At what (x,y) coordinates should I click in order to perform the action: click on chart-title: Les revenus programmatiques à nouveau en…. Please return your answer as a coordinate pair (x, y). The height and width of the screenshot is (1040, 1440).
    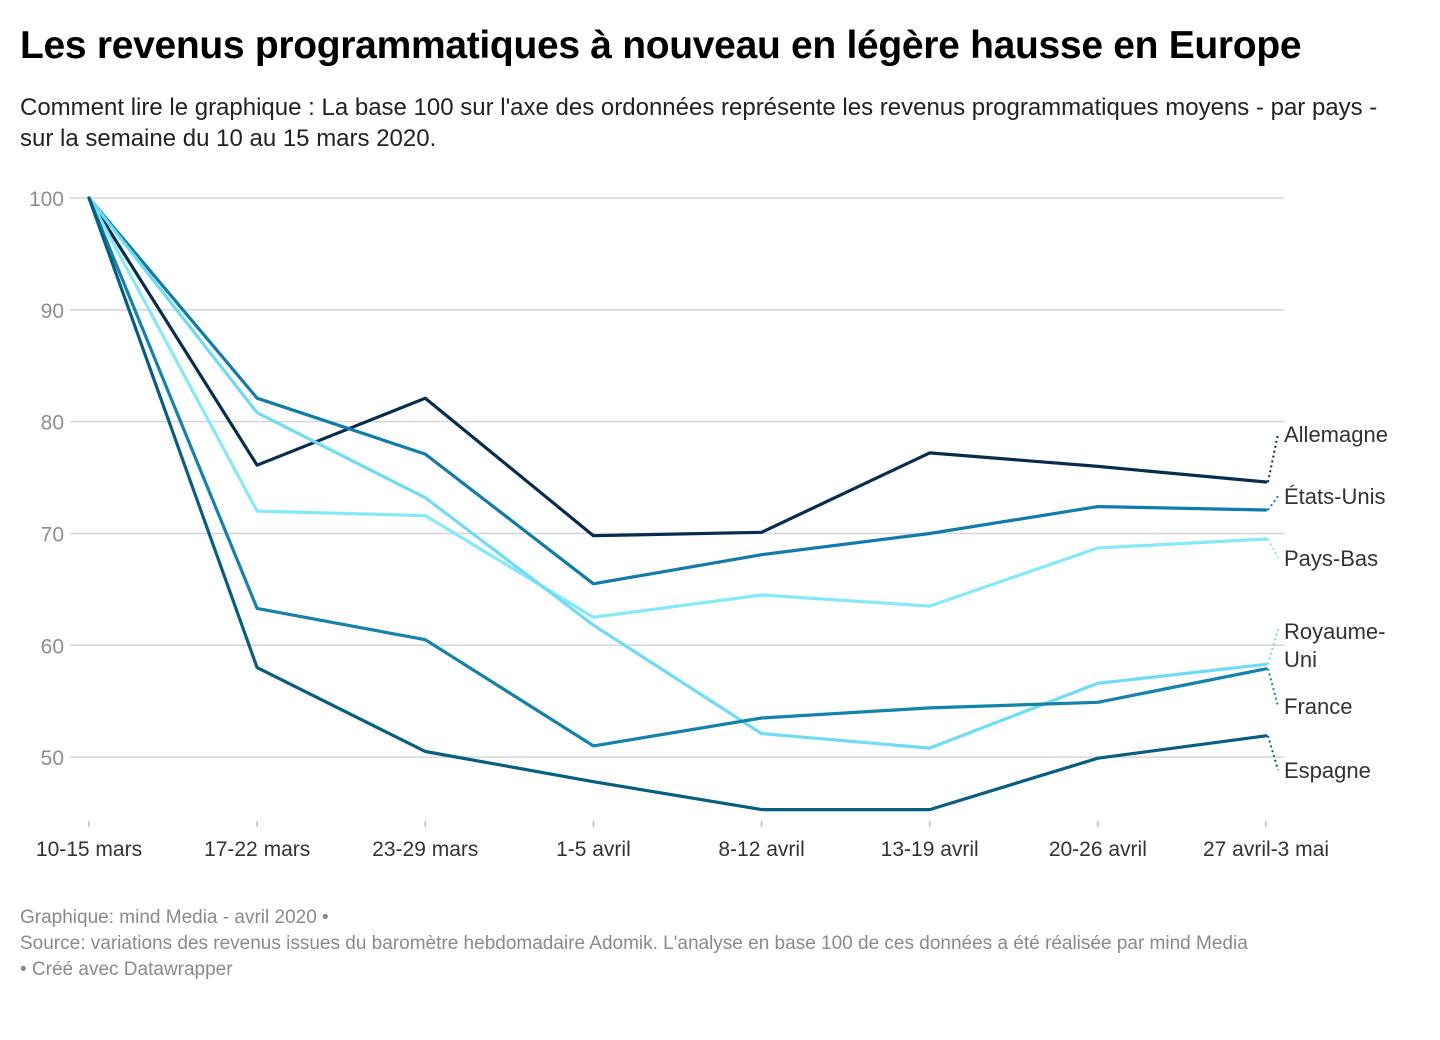
    Looking at the image, I should click on (661, 45).